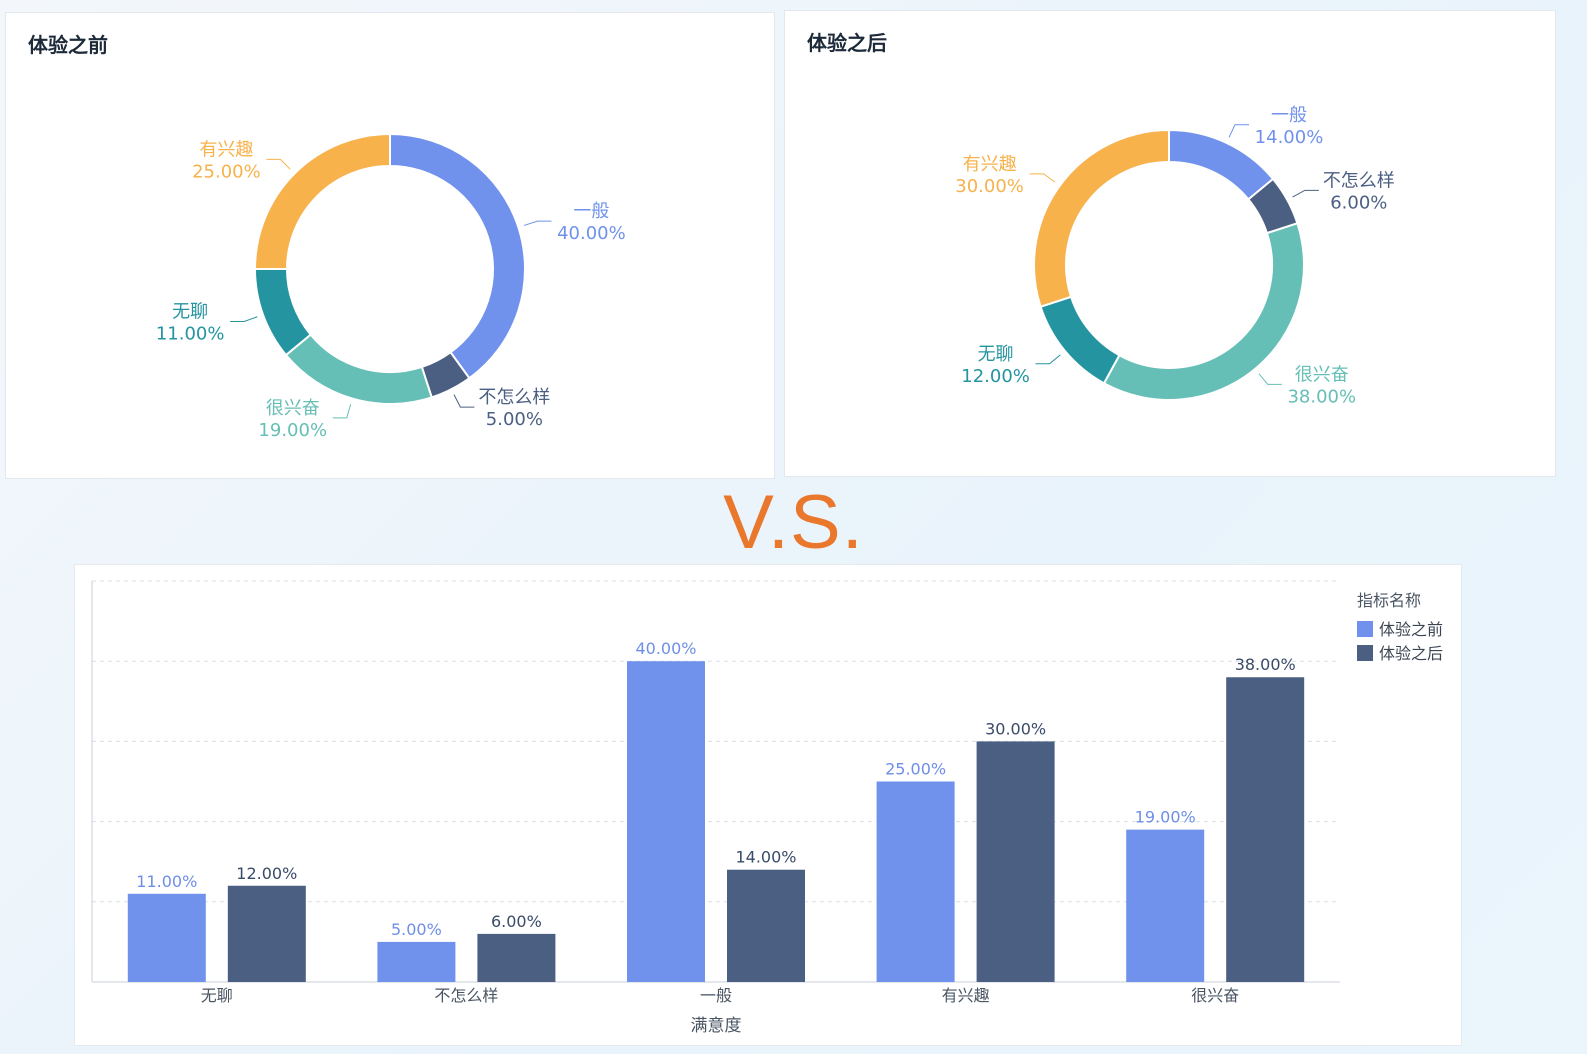 The image size is (1587, 1054). Describe the element at coordinates (514, 419) in the screenshot. I see `before-slice-value-1: 5.00%` at that location.